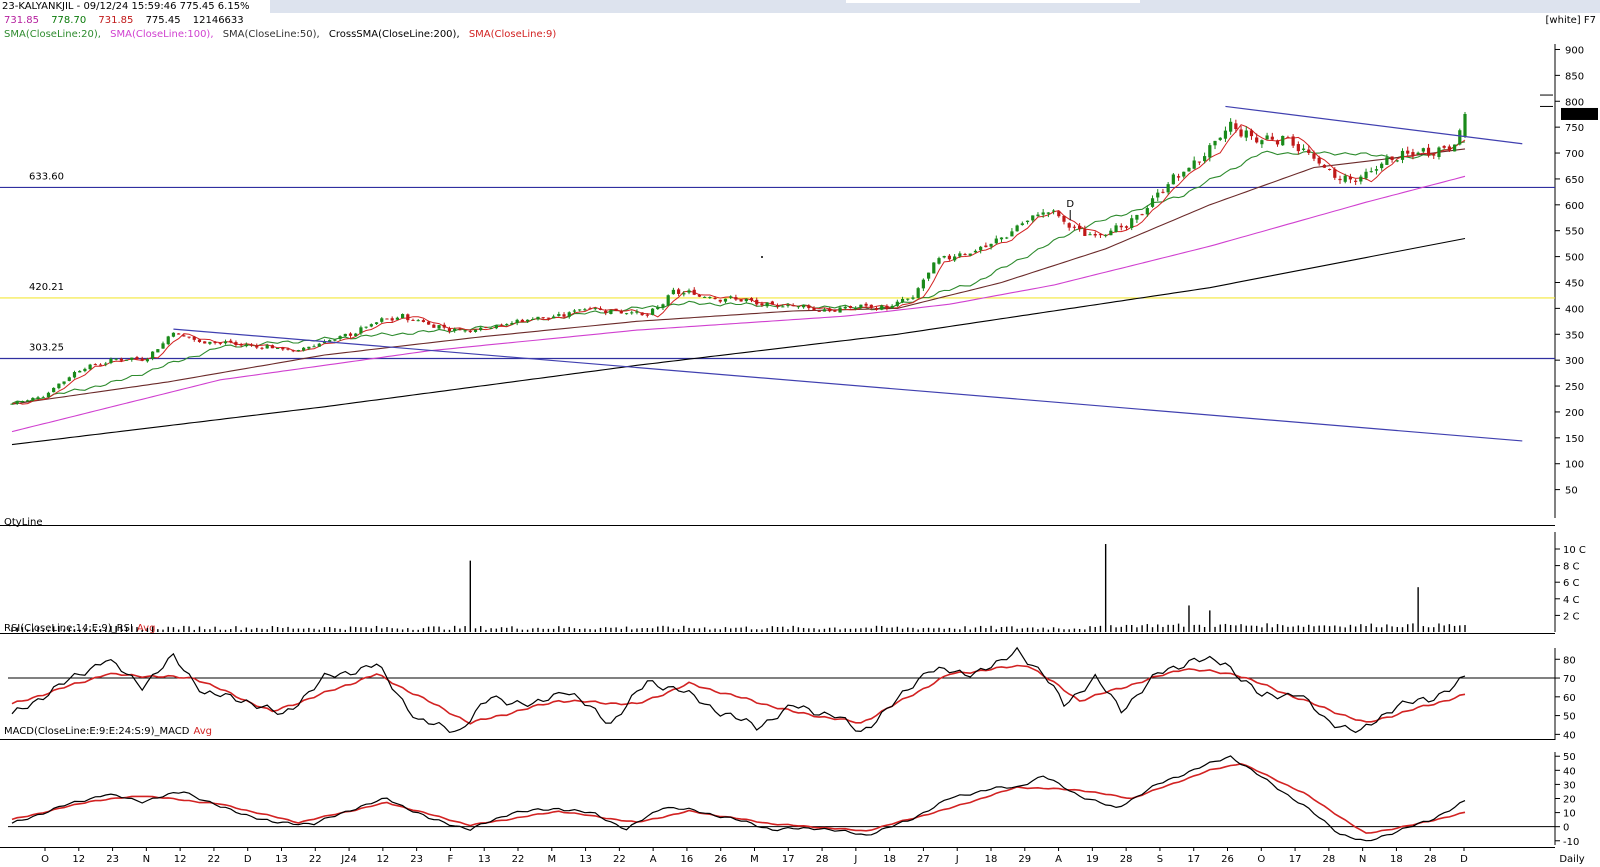 Image resolution: width=1600 pixels, height=867 pixels. What do you see at coordinates (512, 34) in the screenshot?
I see `legend-sma9: SMA(CloseLine:9)` at bounding box center [512, 34].